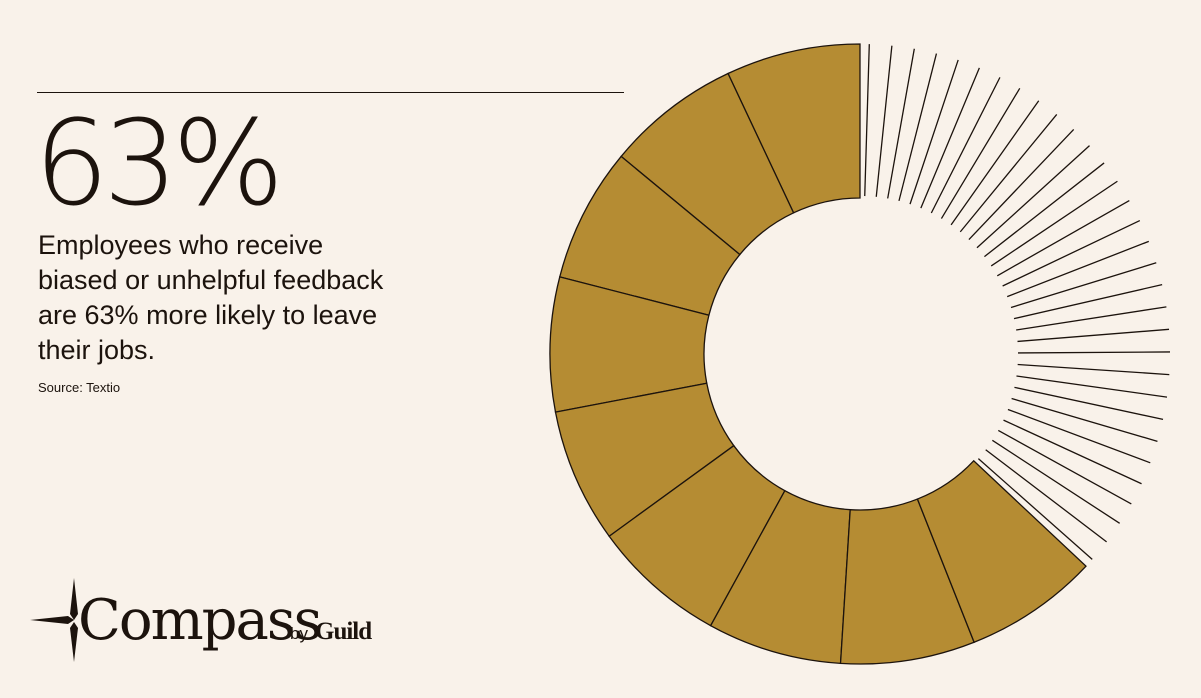 Image resolution: width=1201 pixels, height=698 pixels. I want to click on source-note: Source: Textio, so click(79, 387).